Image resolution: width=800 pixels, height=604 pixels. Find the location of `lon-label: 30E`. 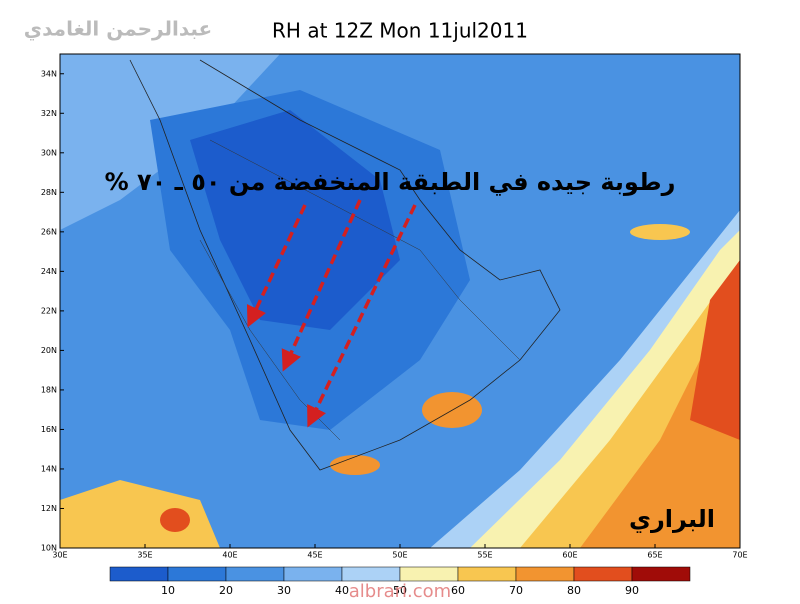

lon-label: 30E is located at coordinates (59, 555).